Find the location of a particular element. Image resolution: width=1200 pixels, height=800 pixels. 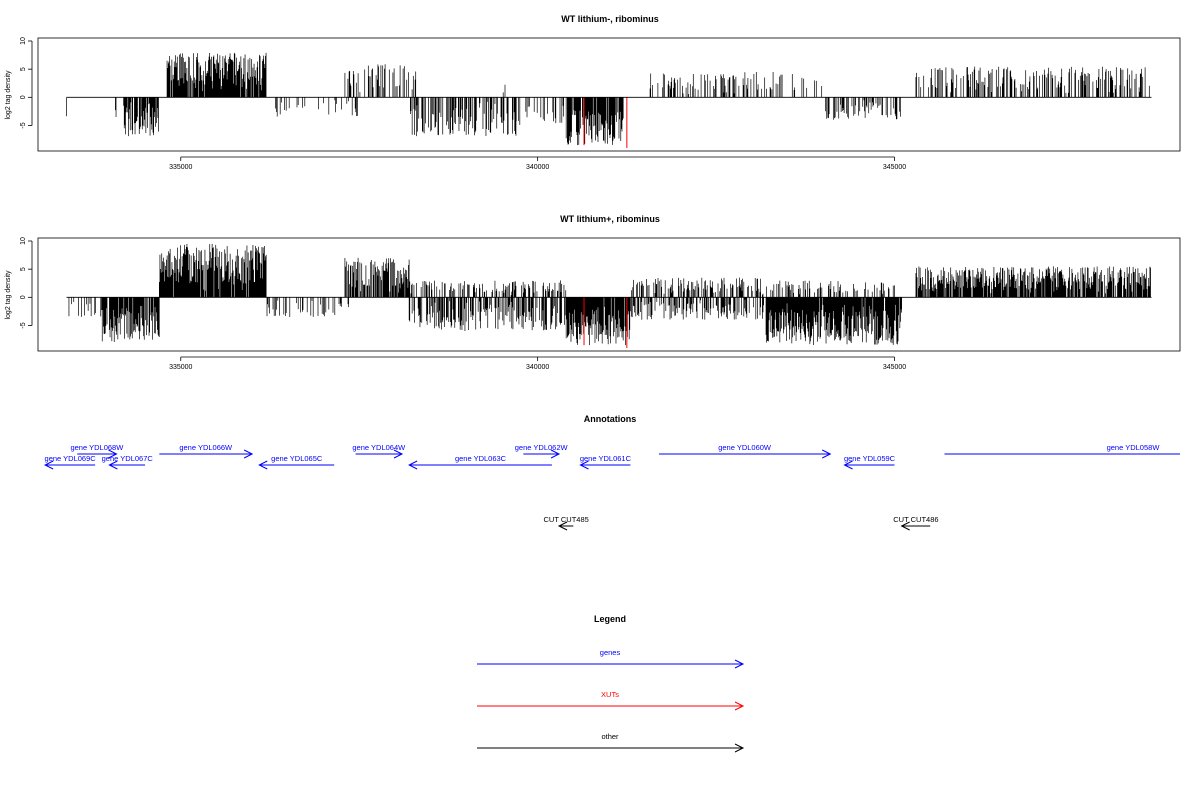

legend-entry-xuts: XUTs is located at coordinates (611, 700).